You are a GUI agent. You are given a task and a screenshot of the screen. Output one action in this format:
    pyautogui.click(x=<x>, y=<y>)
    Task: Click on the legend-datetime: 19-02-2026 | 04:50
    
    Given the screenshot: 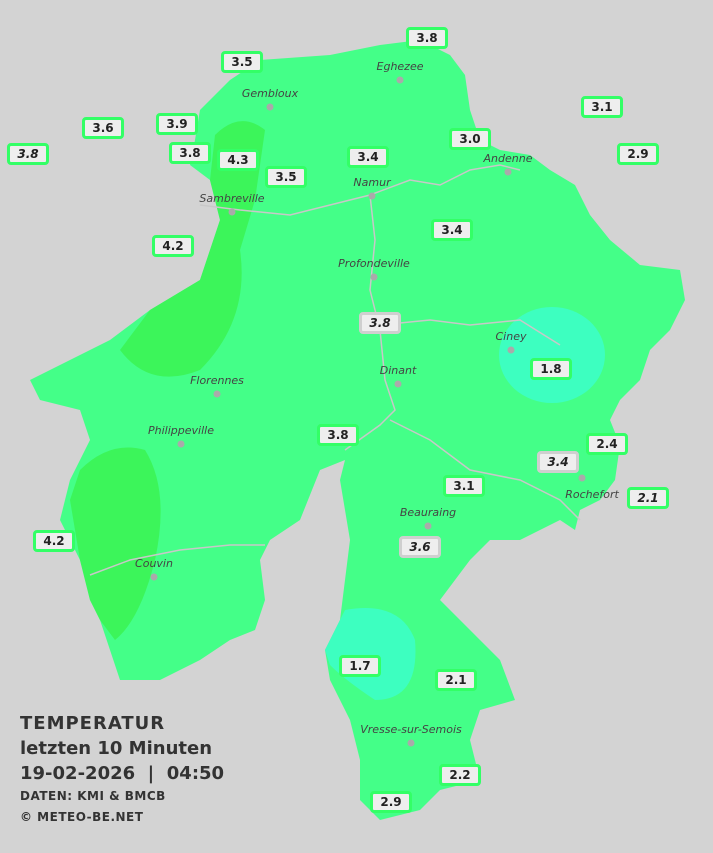 What is the action you would take?
    pyautogui.click(x=122, y=773)
    